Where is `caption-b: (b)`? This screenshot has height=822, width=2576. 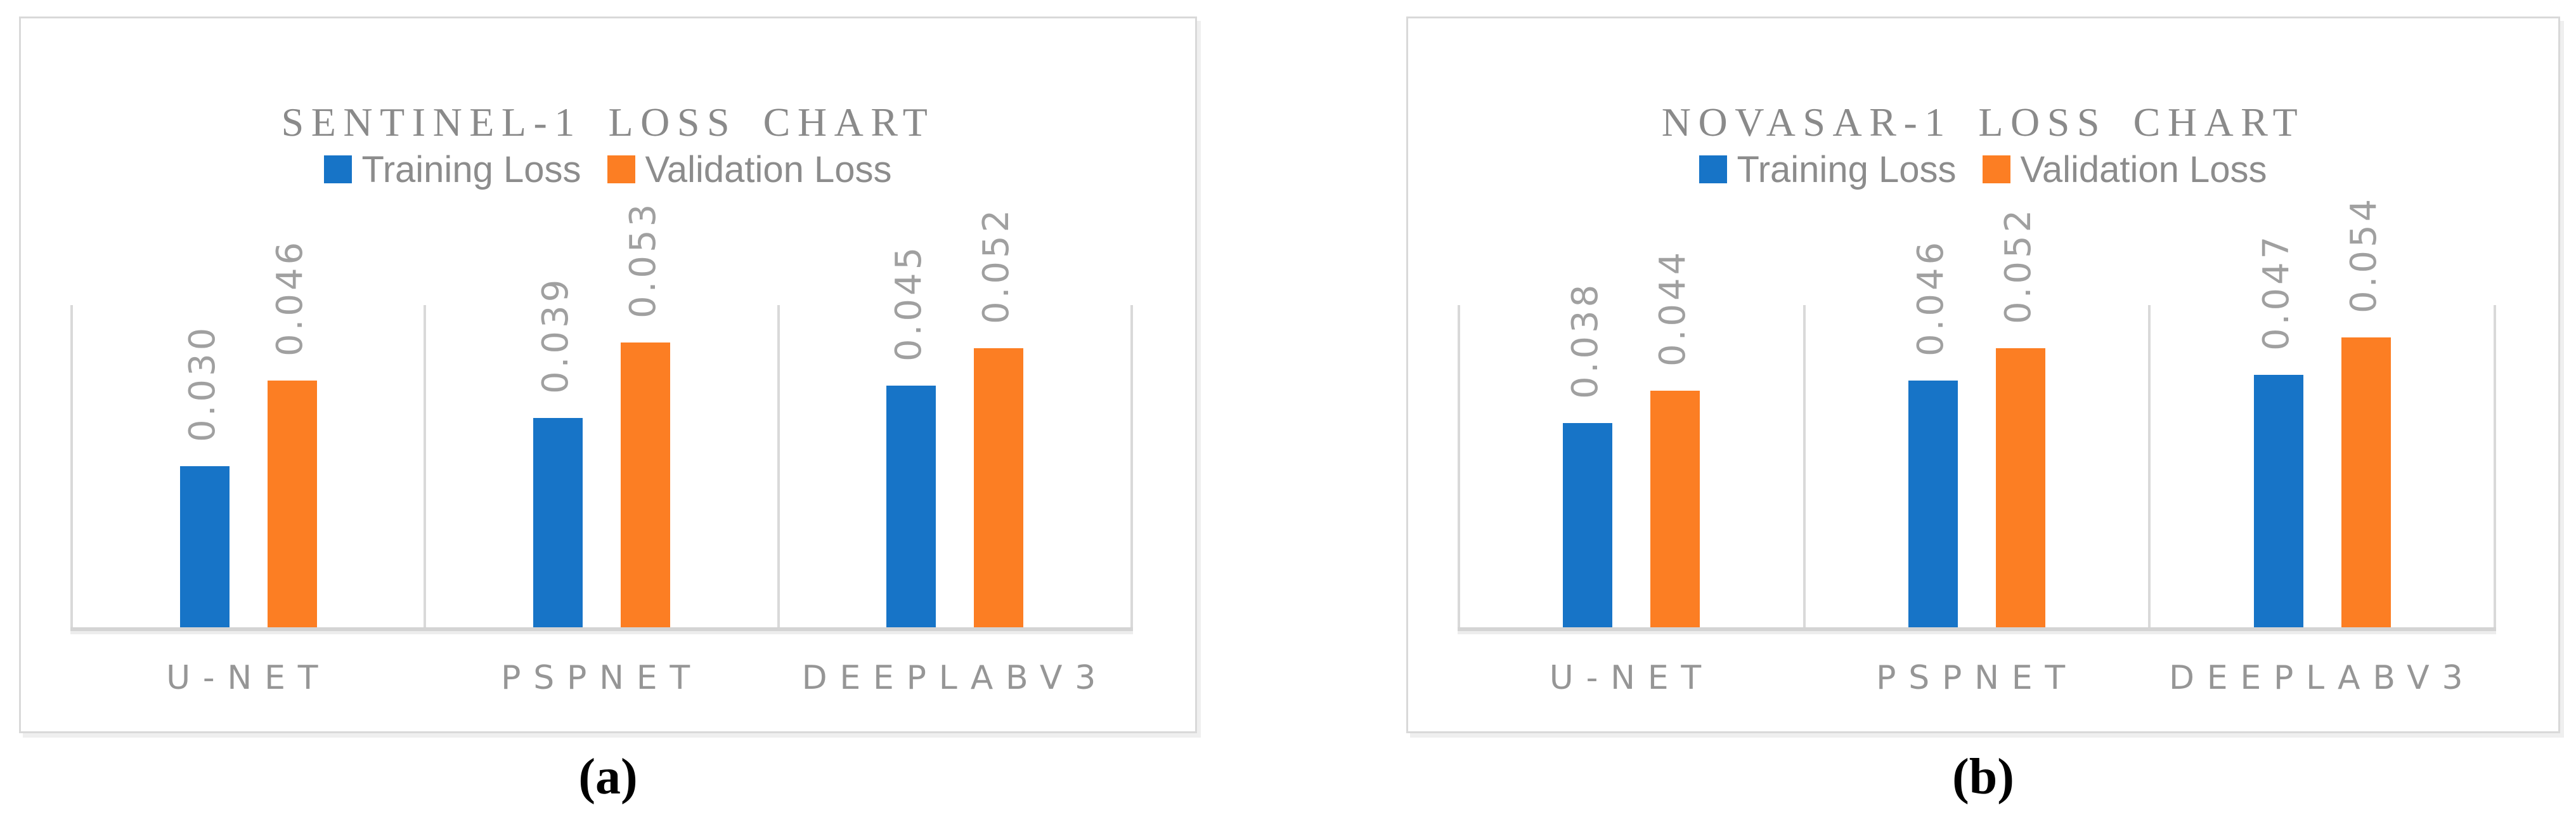
caption-b: (b) is located at coordinates (1983, 777).